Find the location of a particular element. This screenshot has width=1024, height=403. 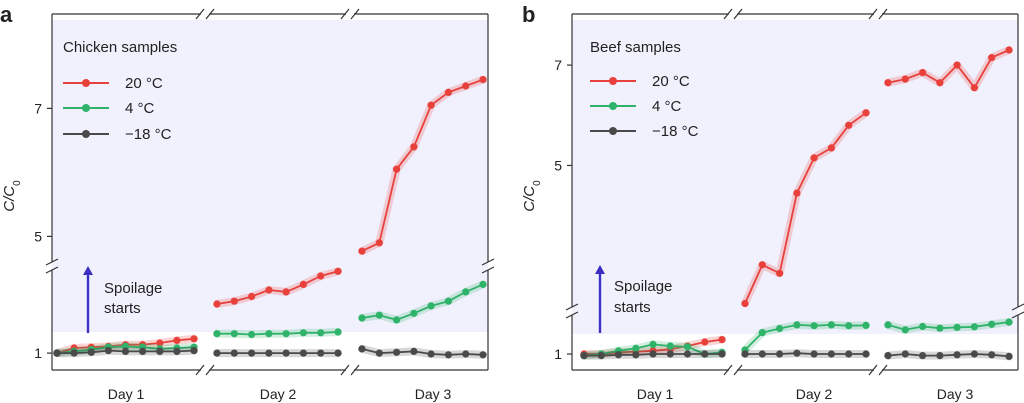

y-axis-label-sub: 0 is located at coordinates (537, 183).